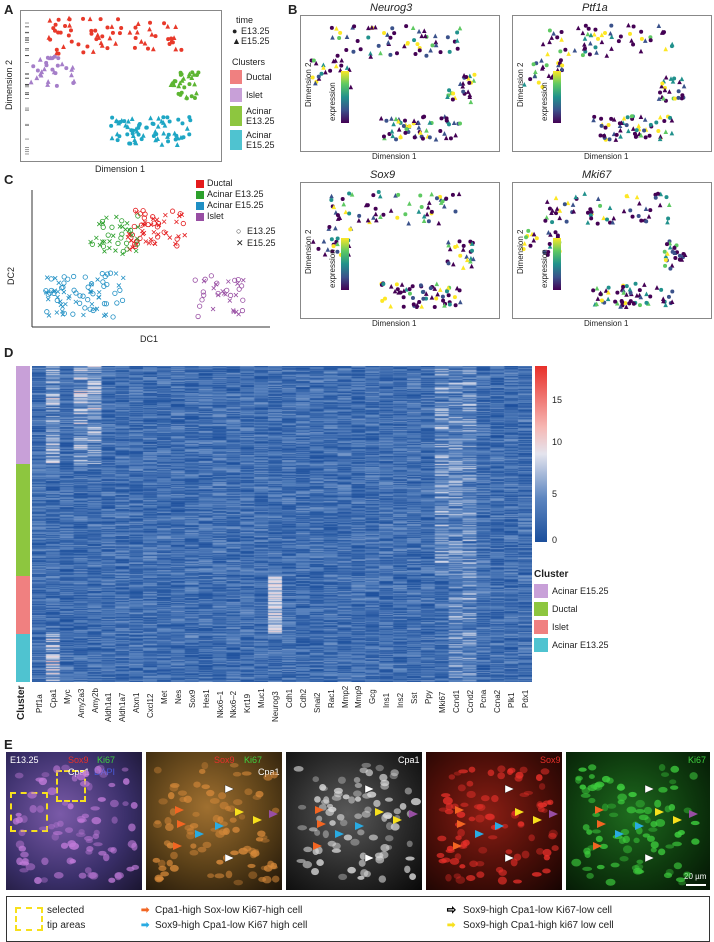 Image resolution: width=714 pixels, height=942 pixels. Describe the element at coordinates (537, 910) in the screenshot. I see `legend-white: Sox9-high Cpa1-low Ki67-low cell` at that location.